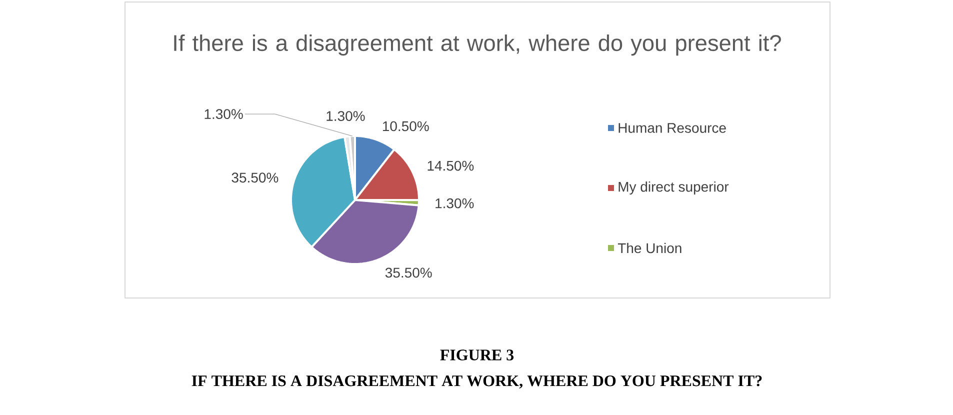  I want to click on data-label: 10.50%, so click(405, 126).